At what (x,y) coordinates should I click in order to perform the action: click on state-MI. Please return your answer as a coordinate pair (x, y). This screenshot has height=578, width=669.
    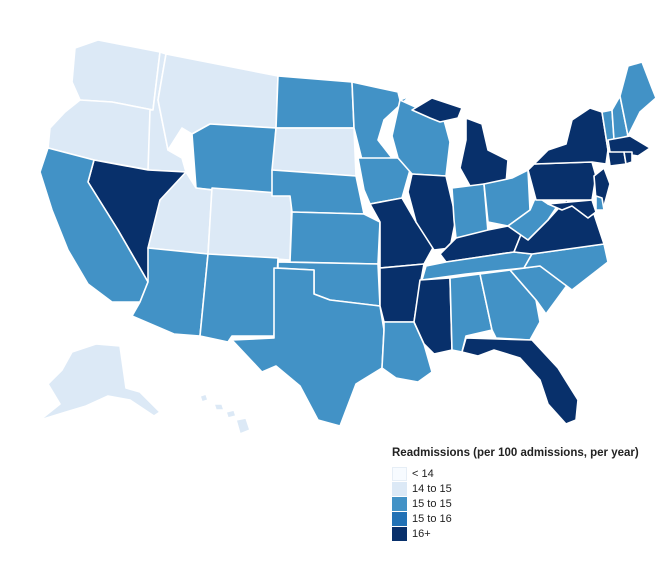
    Looking at the image, I should click on (437, 110).